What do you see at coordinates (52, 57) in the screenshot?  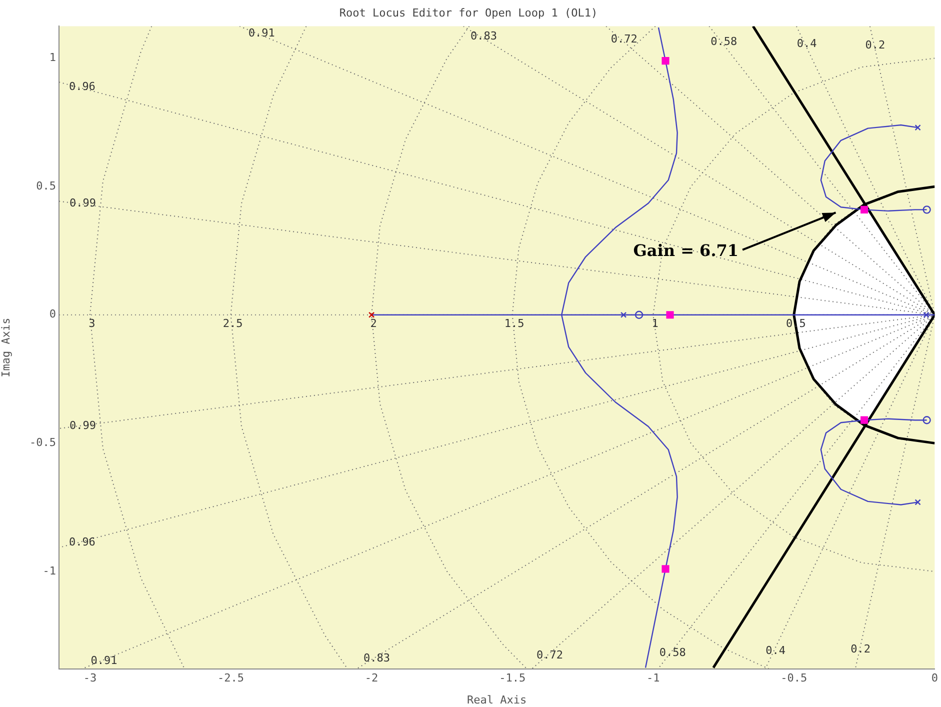 I see `y-tick-label: 1` at bounding box center [52, 57].